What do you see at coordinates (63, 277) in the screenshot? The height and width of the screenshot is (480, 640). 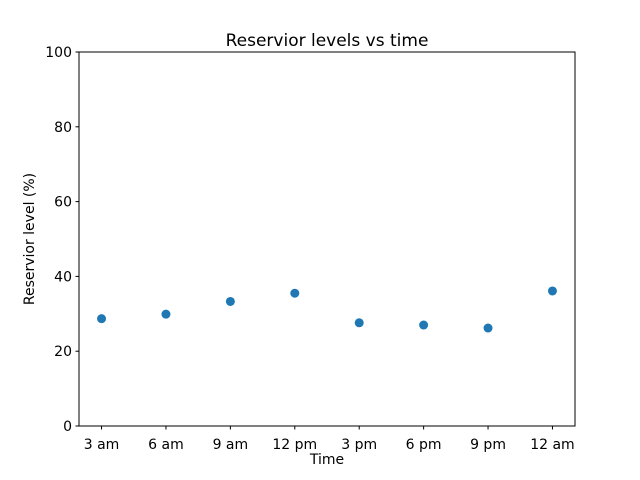 I see `y-tick-label: 40` at bounding box center [63, 277].